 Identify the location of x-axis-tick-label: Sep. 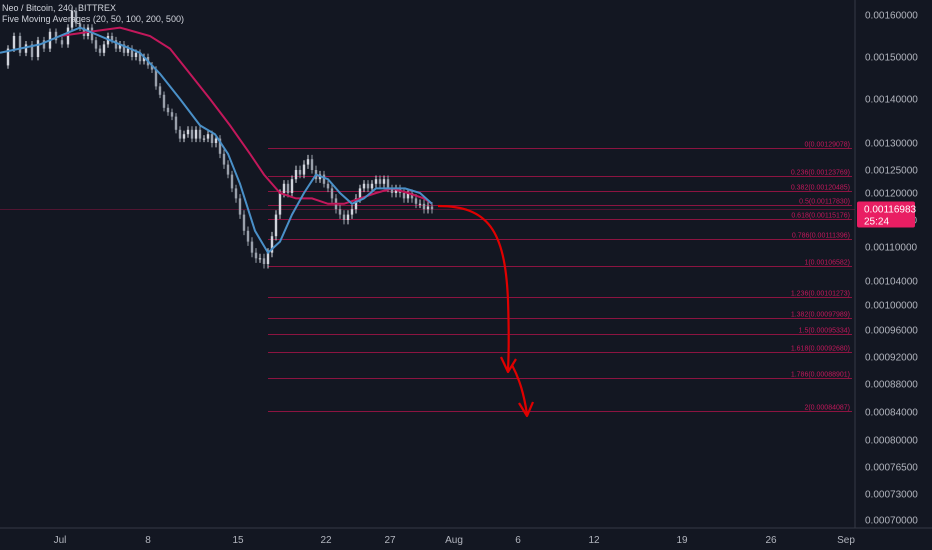
(846, 540).